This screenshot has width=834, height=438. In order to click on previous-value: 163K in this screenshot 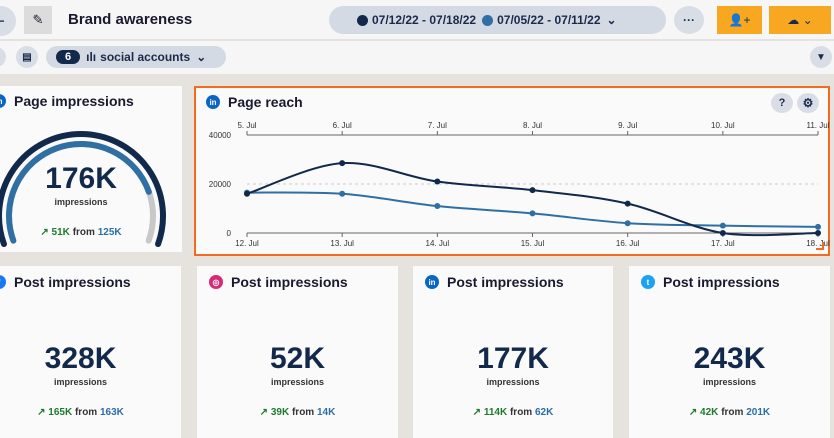, I will do `click(111, 412)`.